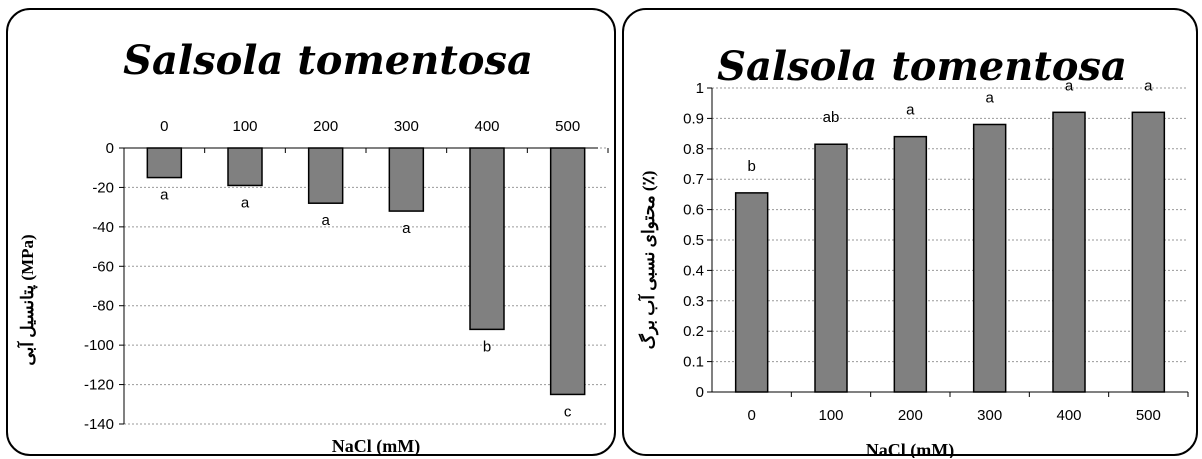 The width and height of the screenshot is (1202, 459). I want to click on y-tick-label: -120, so click(99, 385).